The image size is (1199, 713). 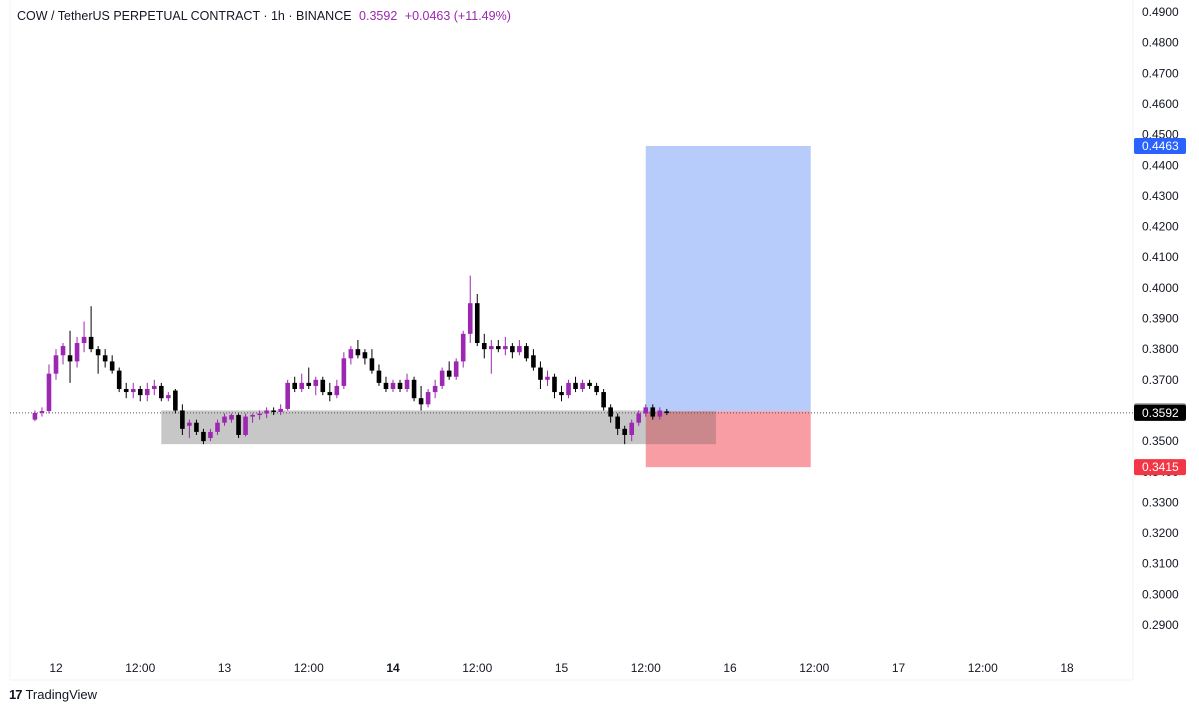 I want to click on price-tag-label: 0.3592, so click(x=1160, y=413).